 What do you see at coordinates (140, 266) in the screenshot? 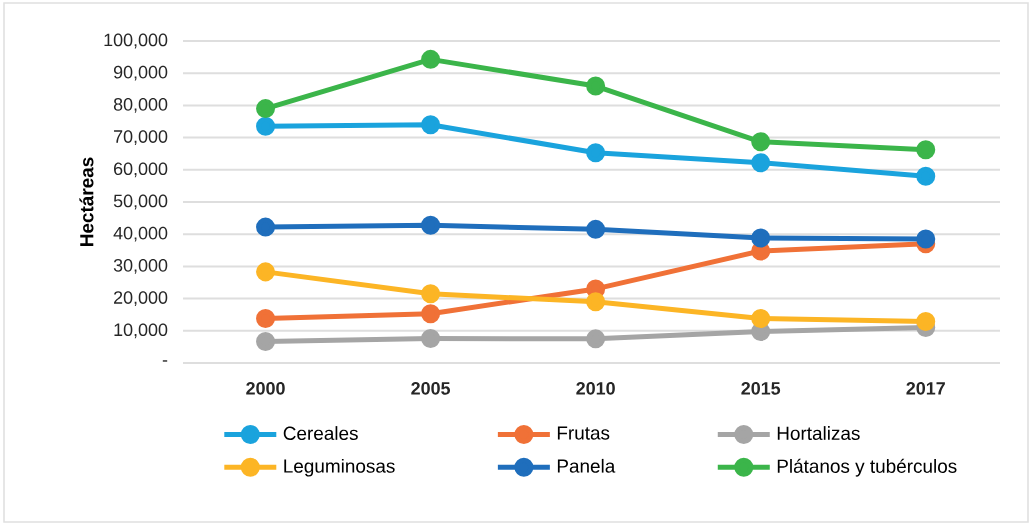
I see `y-tick-label: 30,000` at bounding box center [140, 266].